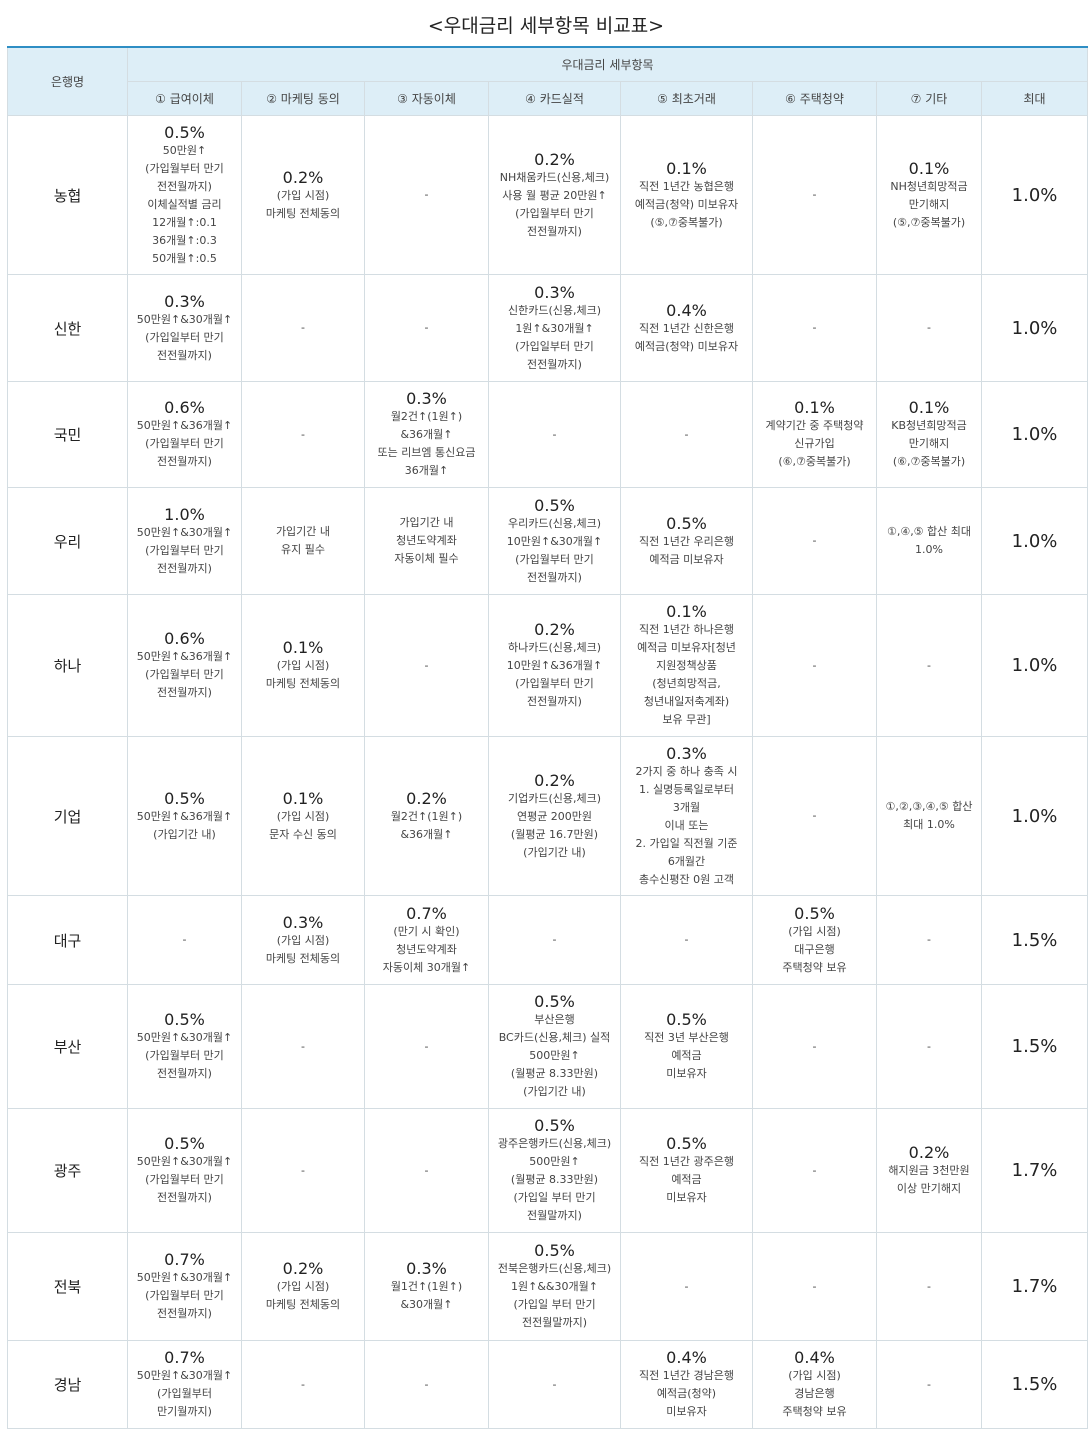 The image size is (1092, 1429). Describe the element at coordinates (67, 1286) in the screenshot. I see `bank-name: 전북` at that location.